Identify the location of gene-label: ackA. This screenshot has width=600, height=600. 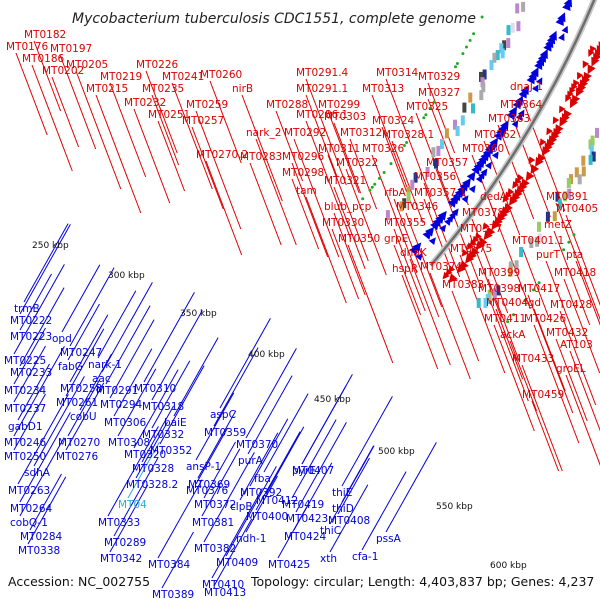
(513, 335).